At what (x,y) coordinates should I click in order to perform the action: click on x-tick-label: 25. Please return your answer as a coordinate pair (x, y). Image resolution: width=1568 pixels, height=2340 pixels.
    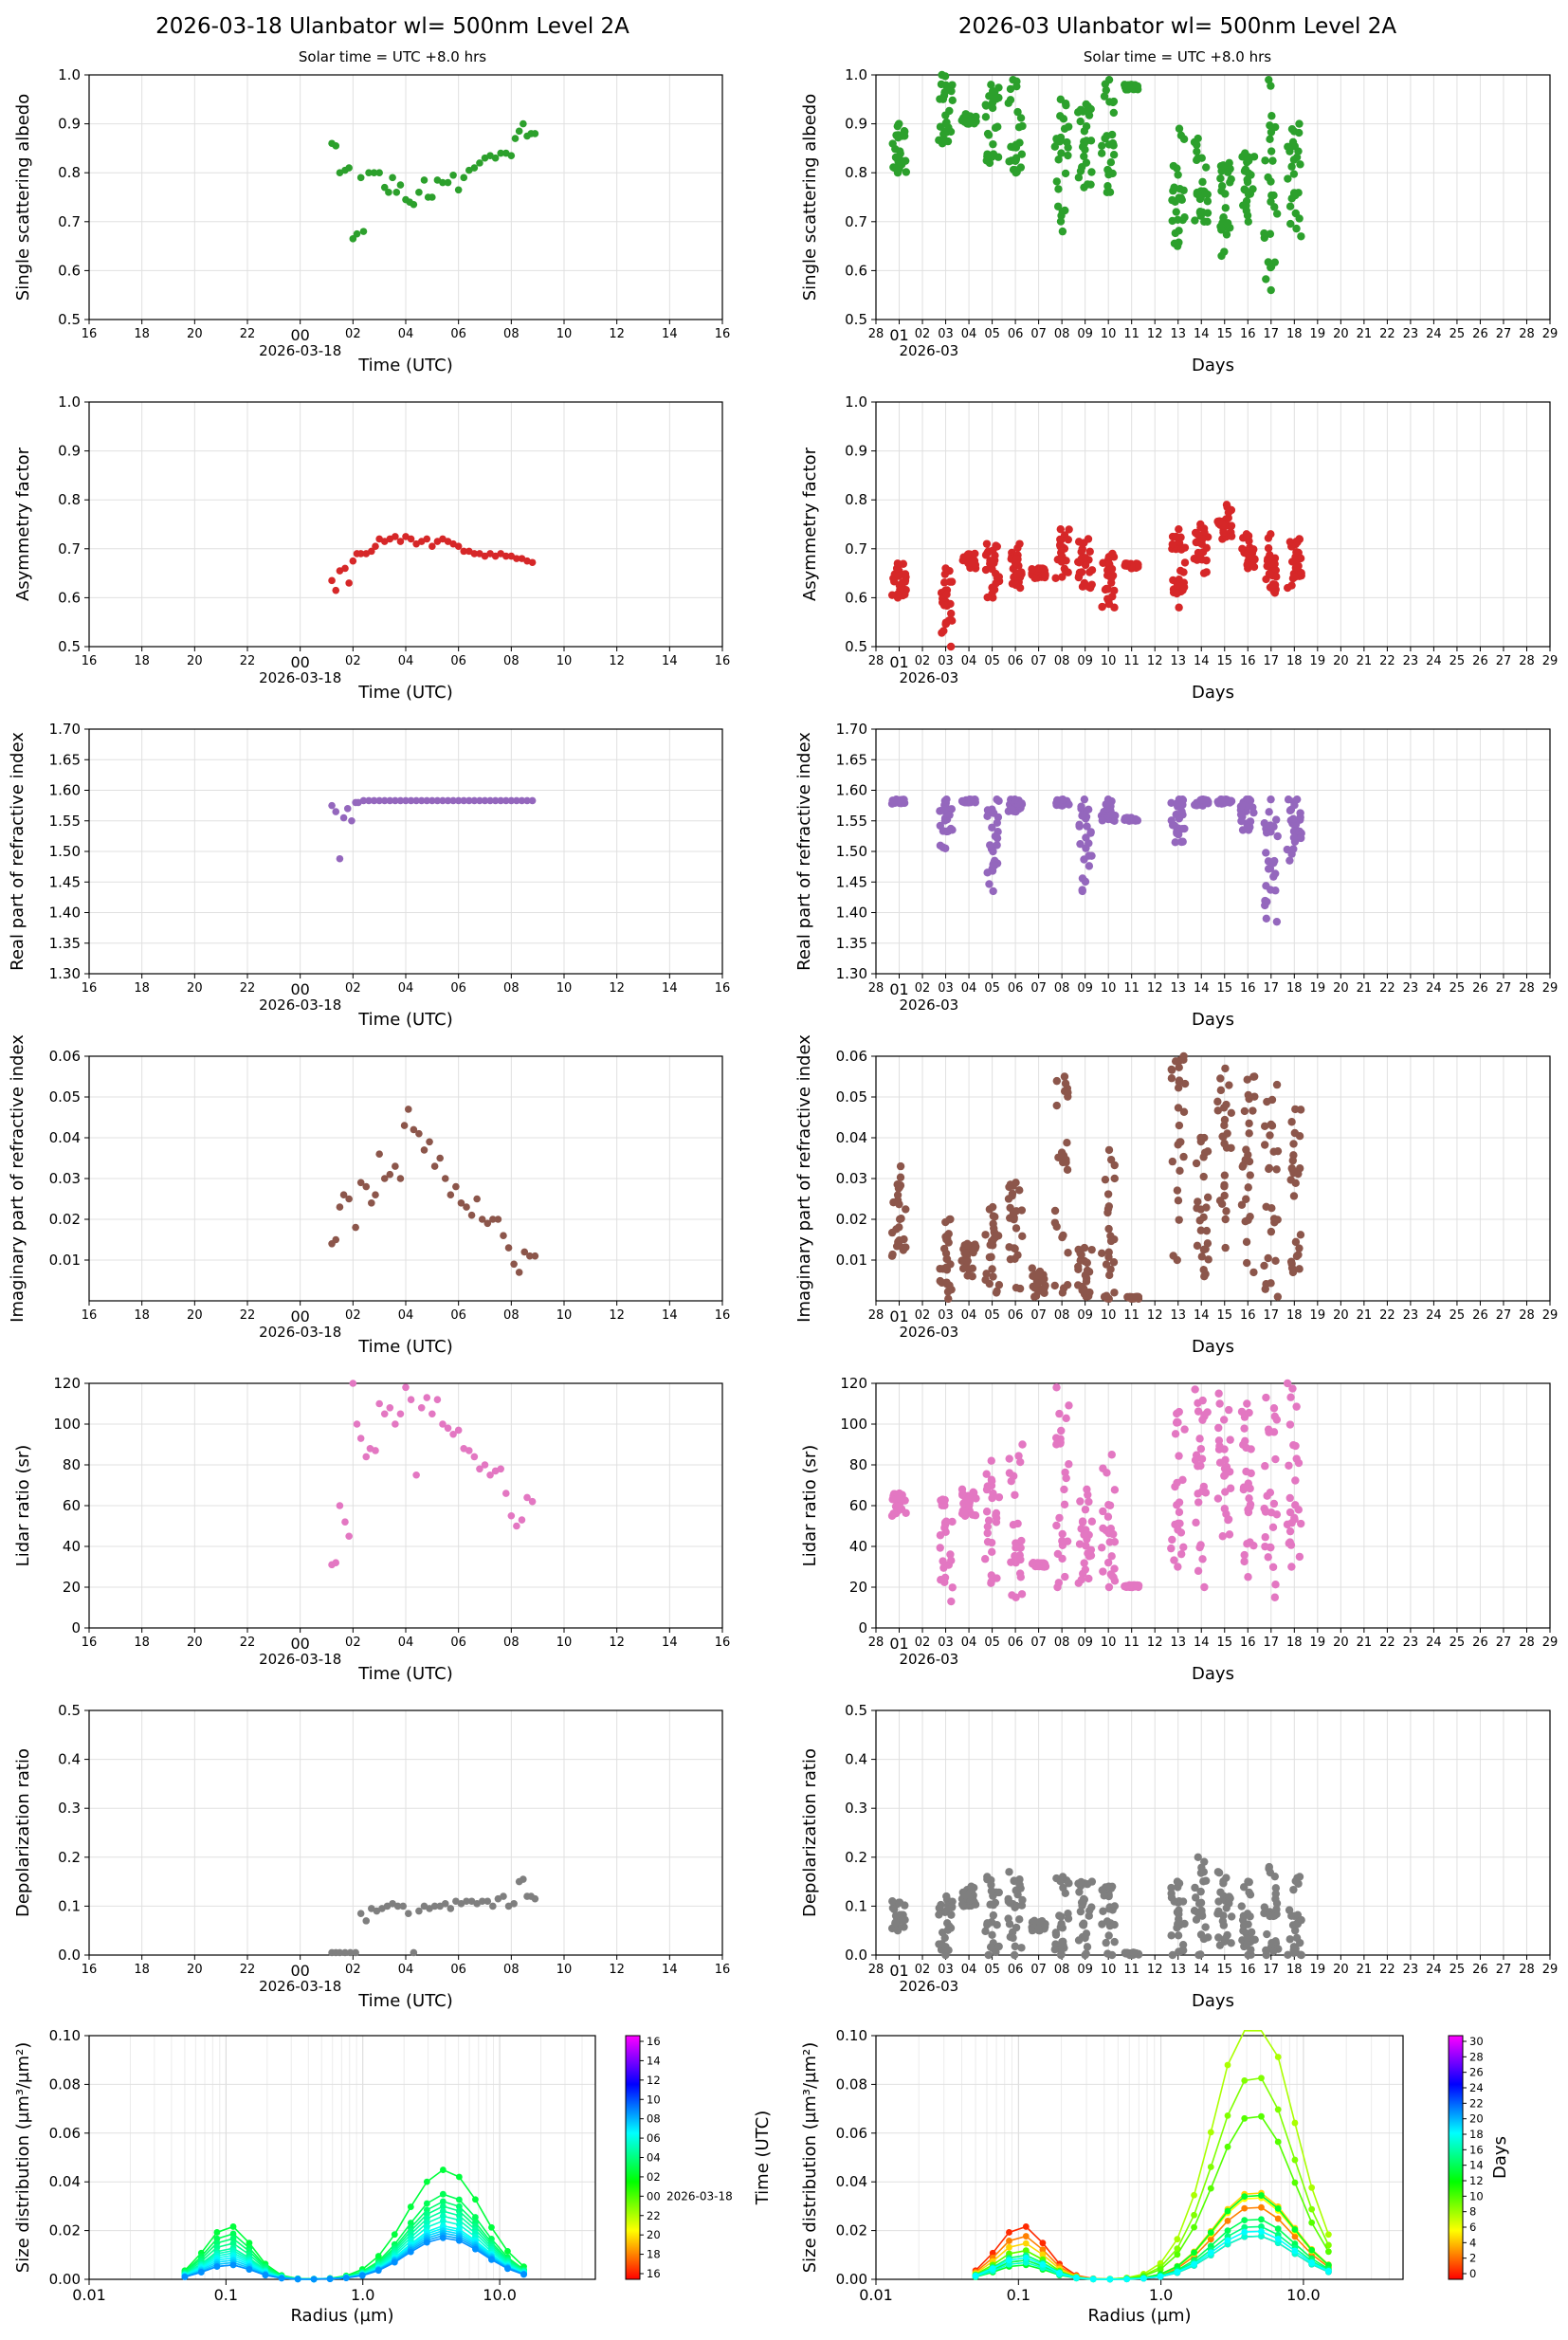
    Looking at the image, I should click on (1457, 1315).